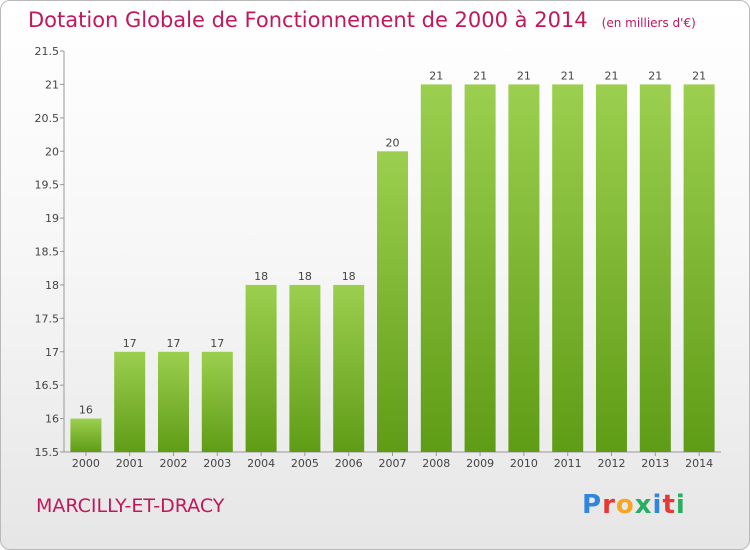  What do you see at coordinates (436, 463) in the screenshot?
I see `x-tick-label: 2008` at bounding box center [436, 463].